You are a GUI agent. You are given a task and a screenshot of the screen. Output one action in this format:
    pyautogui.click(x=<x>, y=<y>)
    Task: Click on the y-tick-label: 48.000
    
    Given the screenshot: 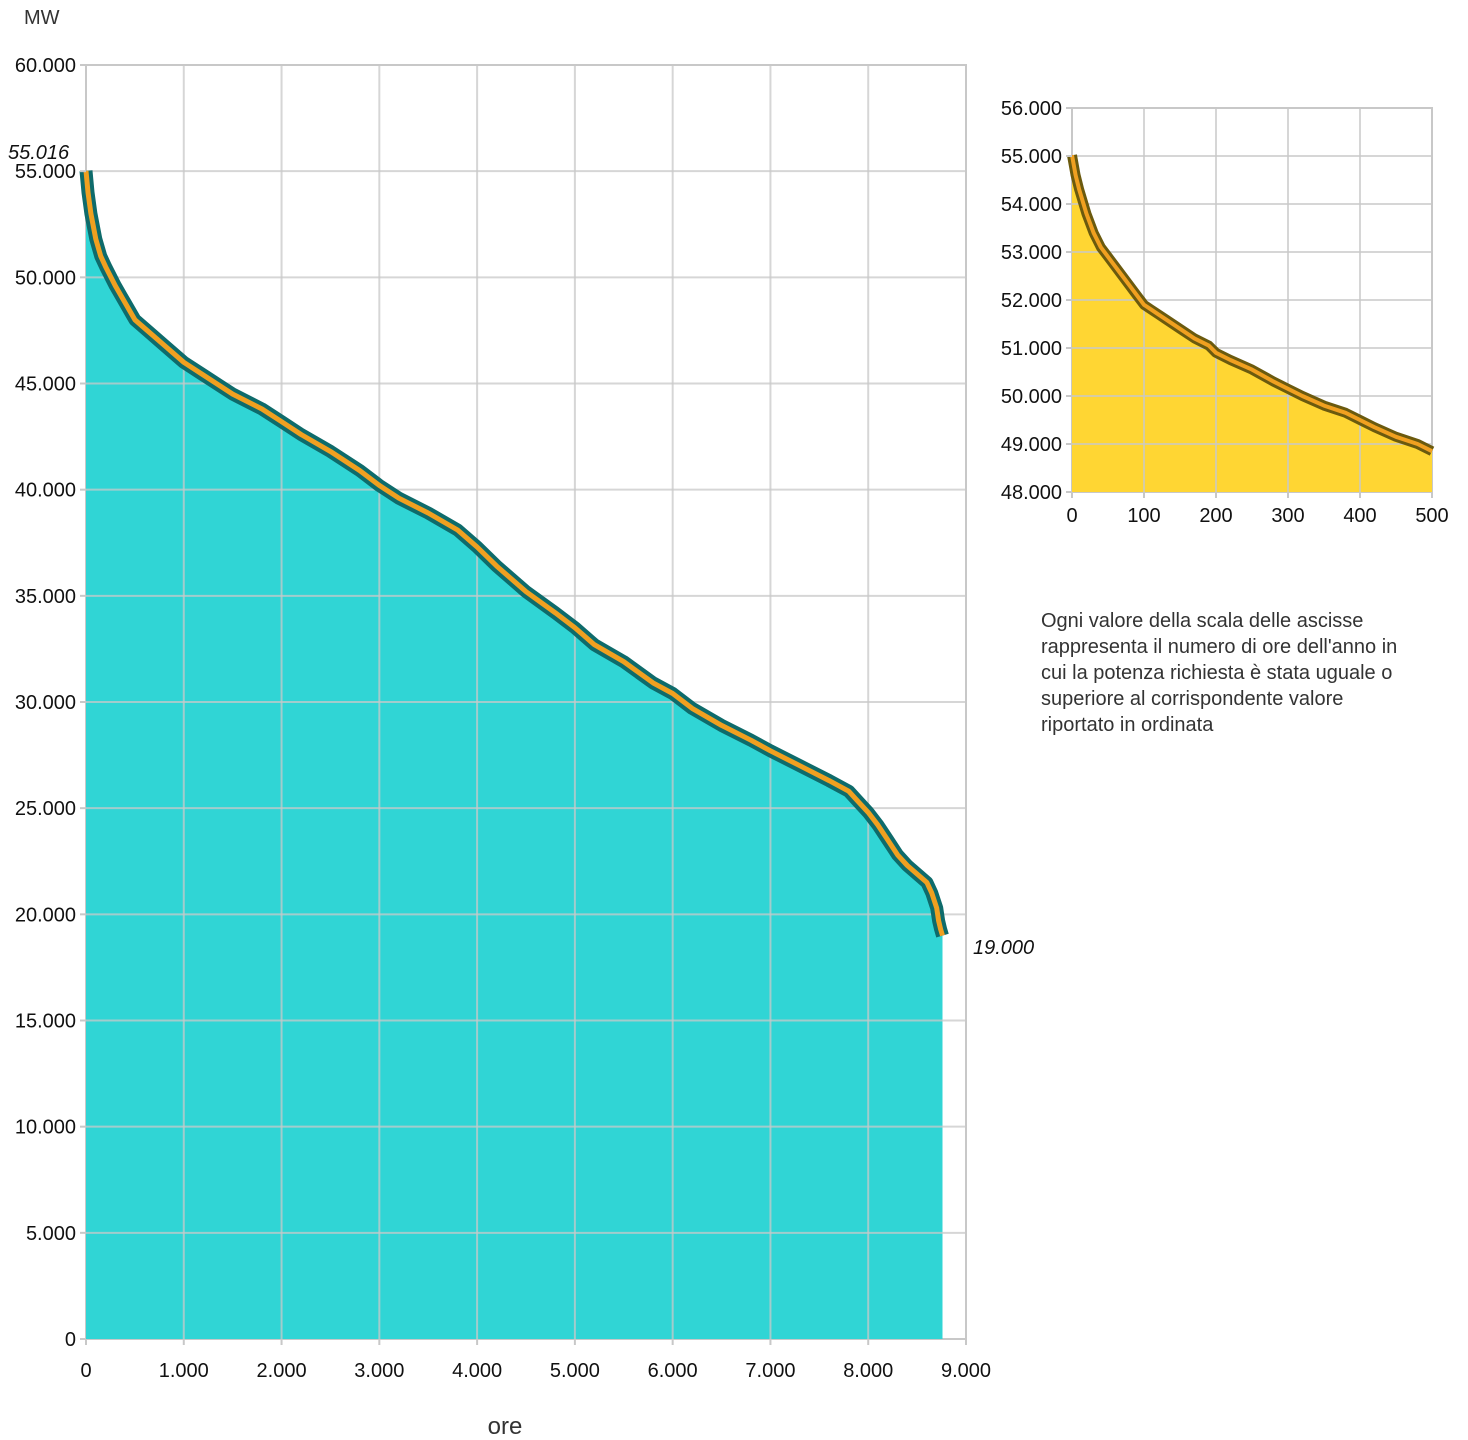 What is the action you would take?
    pyautogui.click(x=1031, y=493)
    